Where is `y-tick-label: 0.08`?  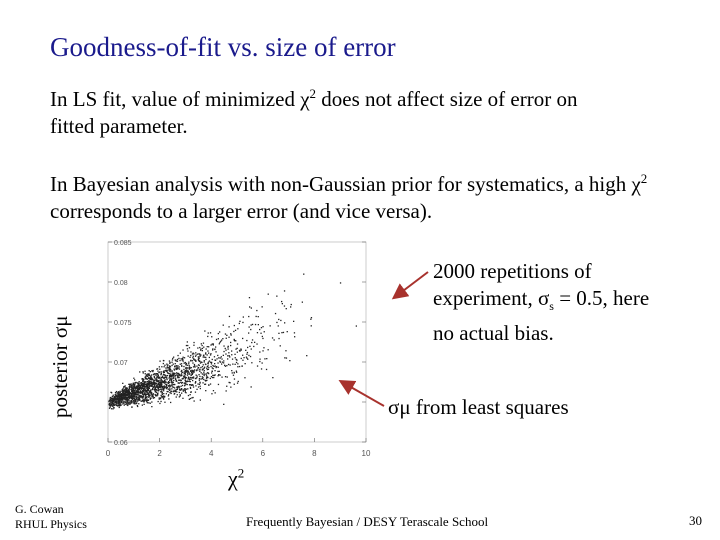
y-tick-label: 0.08 is located at coordinates (121, 283).